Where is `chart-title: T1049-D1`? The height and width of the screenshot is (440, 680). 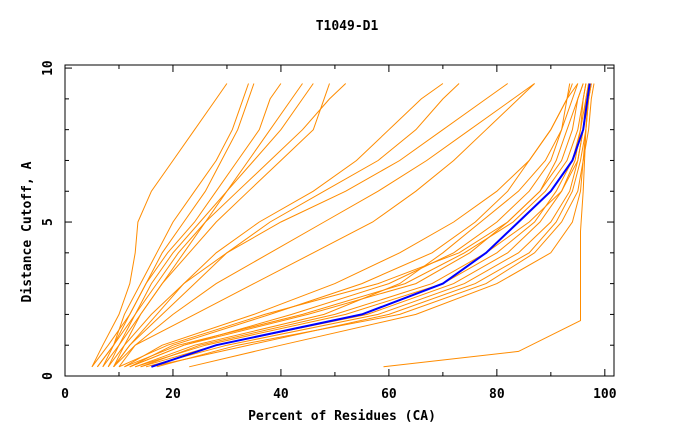
chart-title: T1049-D1 is located at coordinates (347, 26).